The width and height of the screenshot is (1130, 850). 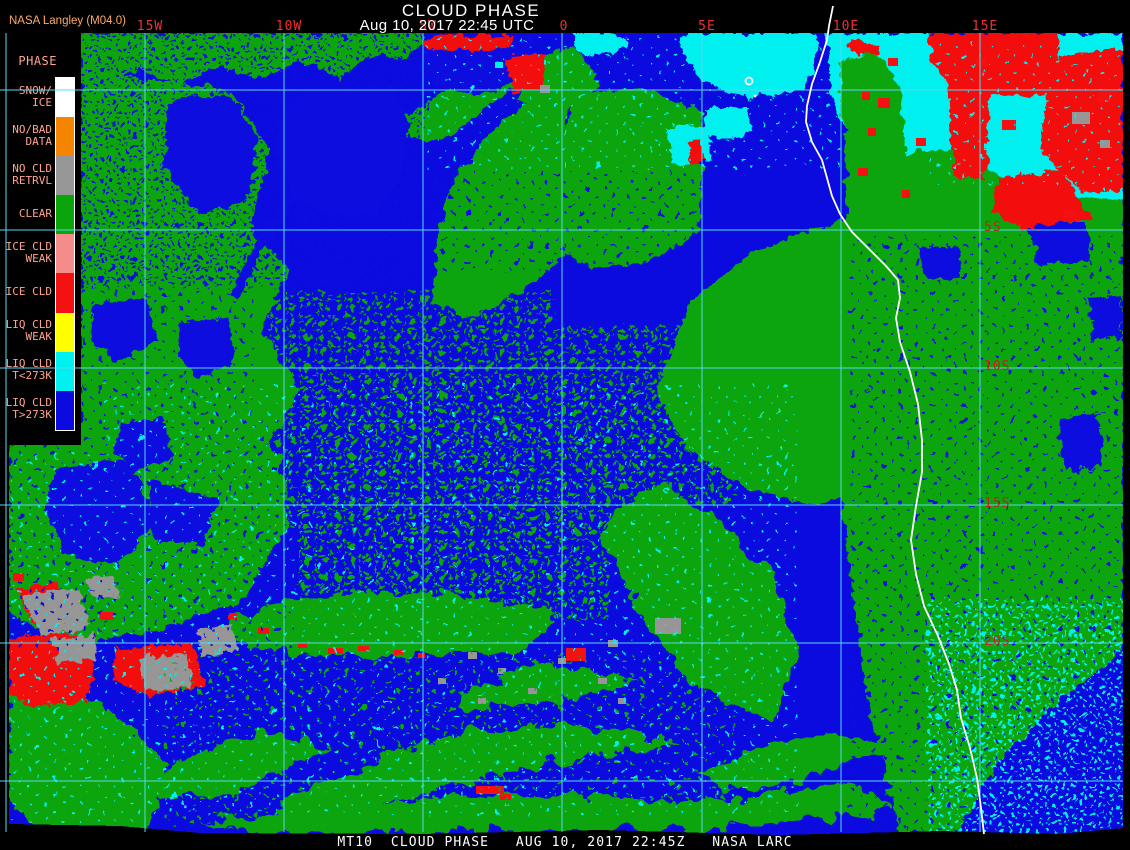 What do you see at coordinates (32, 135) in the screenshot?
I see `legend-label: NO/BAD DATA` at bounding box center [32, 135].